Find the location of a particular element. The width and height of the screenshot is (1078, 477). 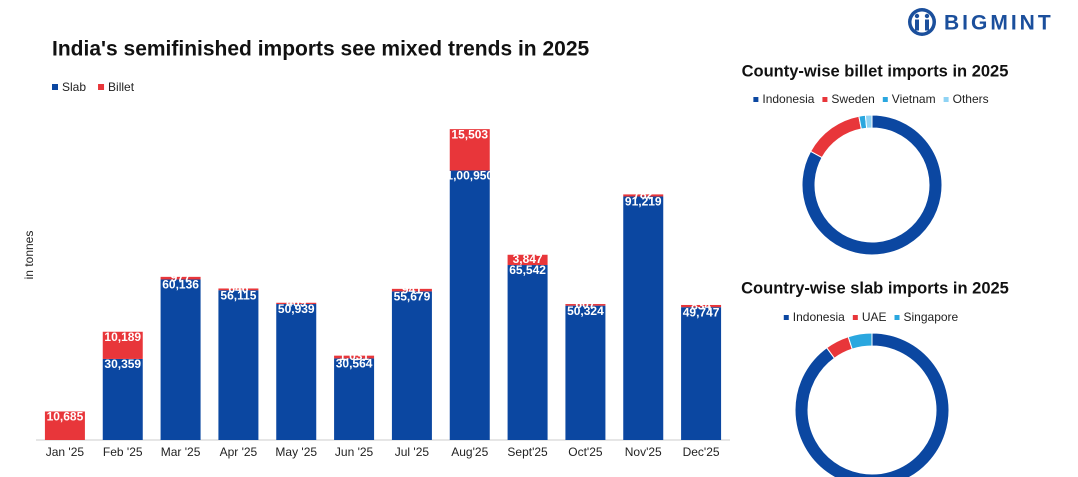

x-tick-label: Jan '25 is located at coordinates (65, 452).